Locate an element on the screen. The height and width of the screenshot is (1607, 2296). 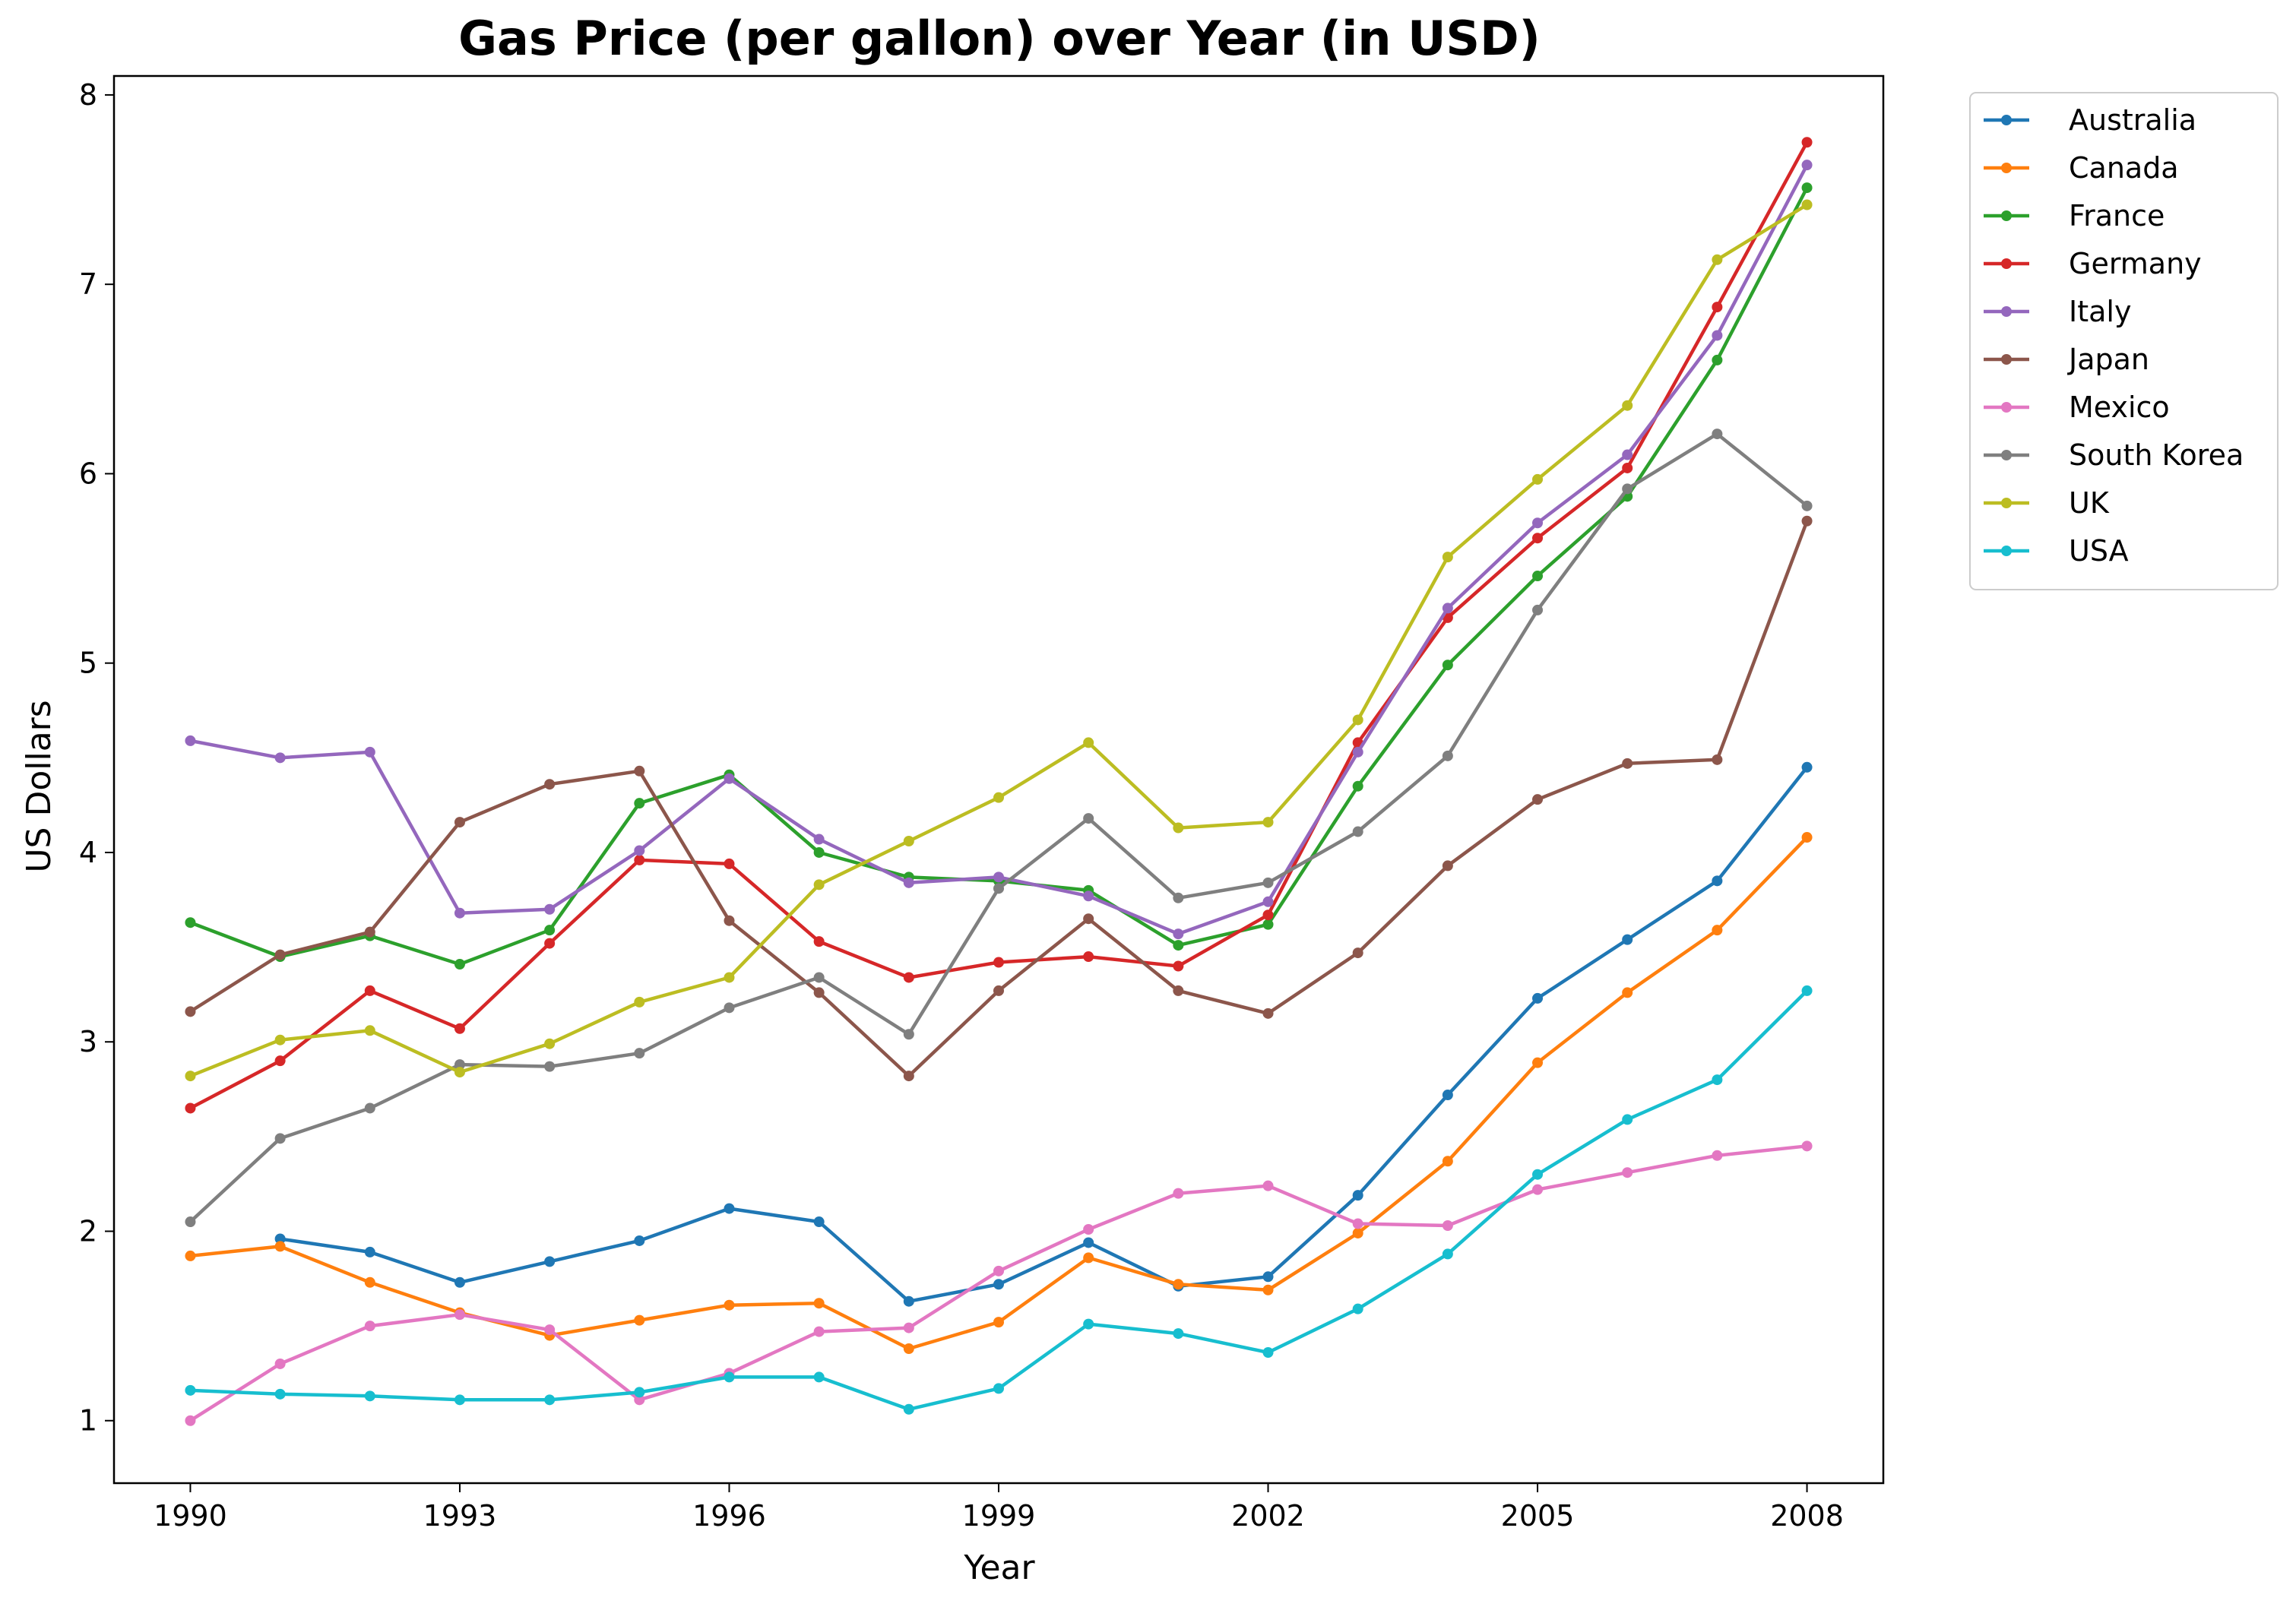
y-tick-label: 3 is located at coordinates (88, 1041).